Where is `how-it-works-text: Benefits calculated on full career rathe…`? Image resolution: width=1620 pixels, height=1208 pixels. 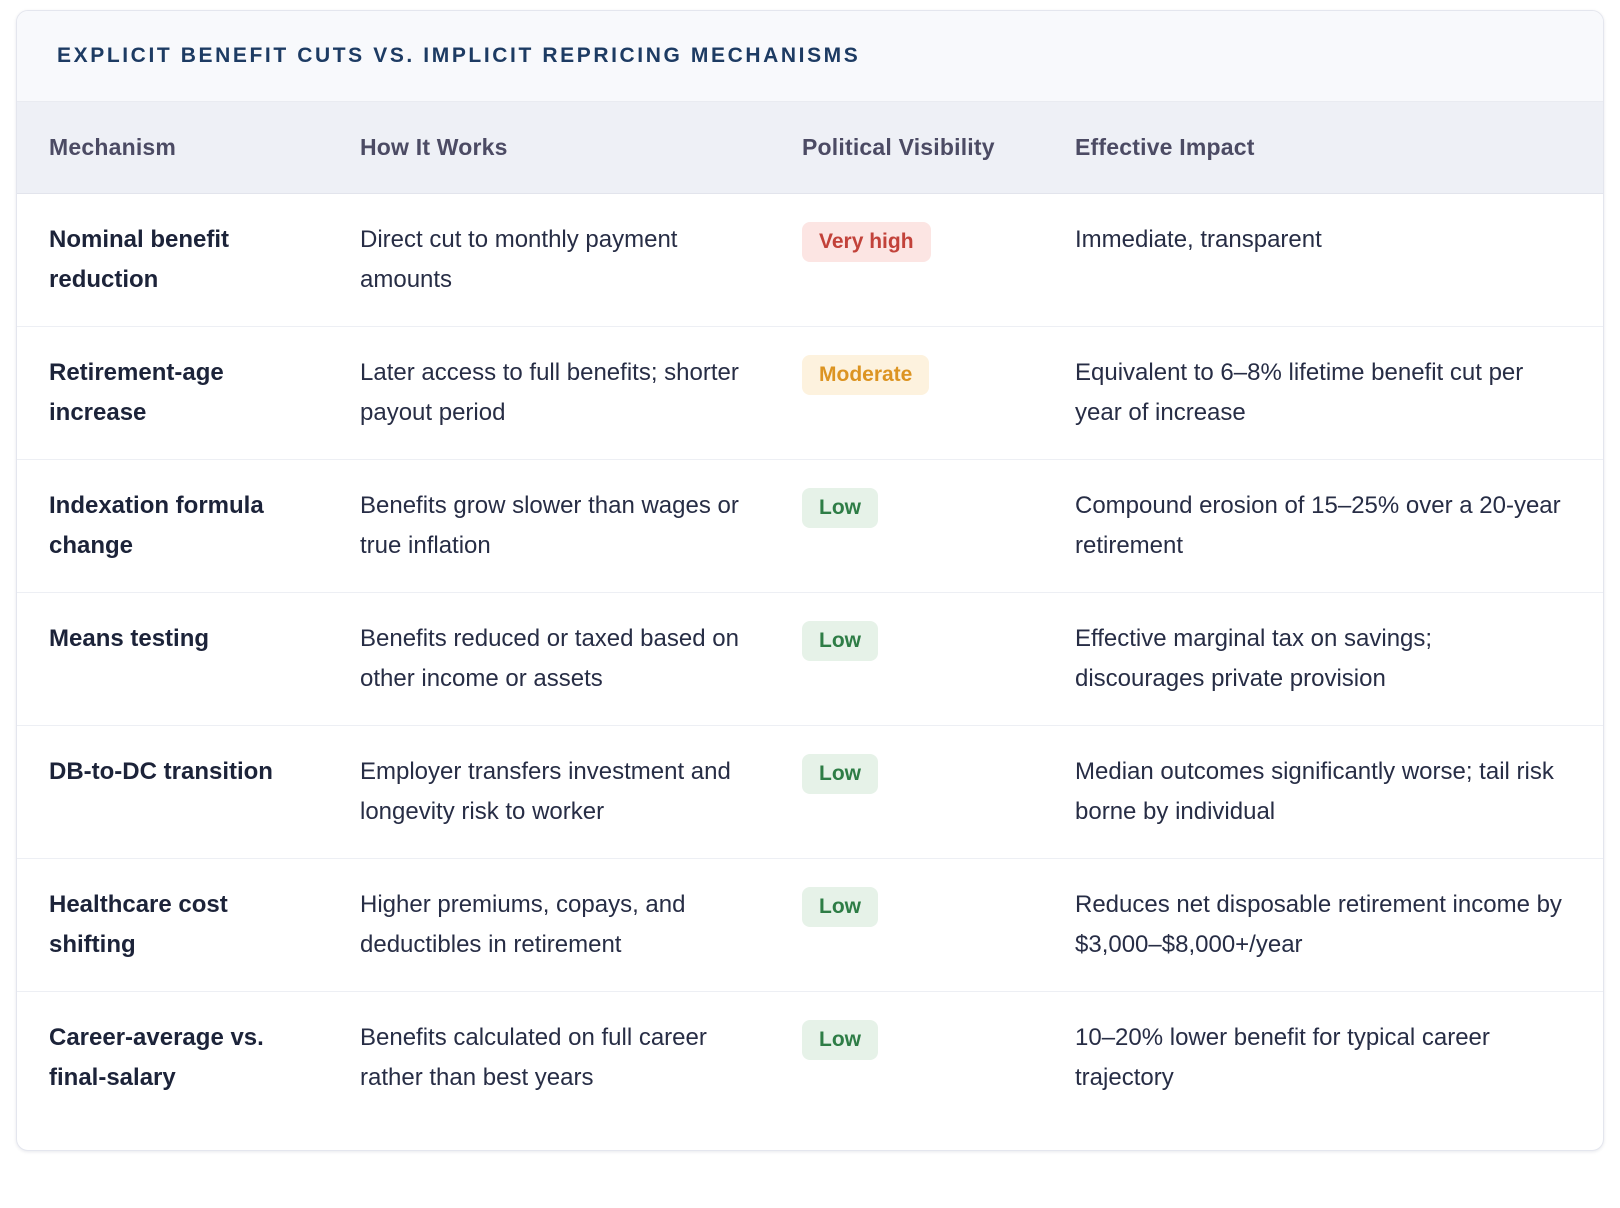 how-it-works-text: Benefits calculated on full career rathe… is located at coordinates (581, 1070).